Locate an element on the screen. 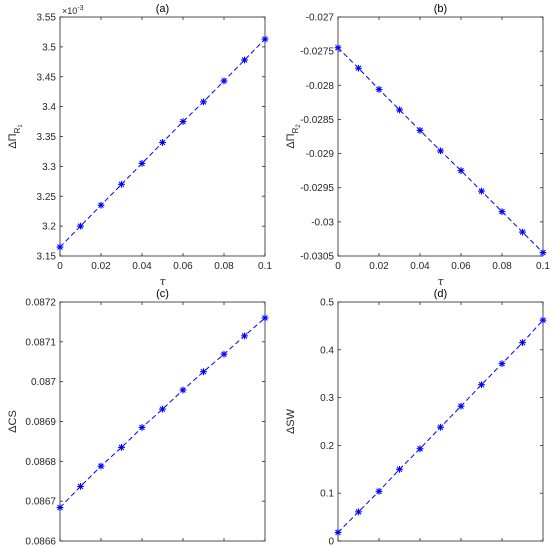 The image size is (550, 546). panel-a-ytick-label: 3.45 is located at coordinates (47, 77).